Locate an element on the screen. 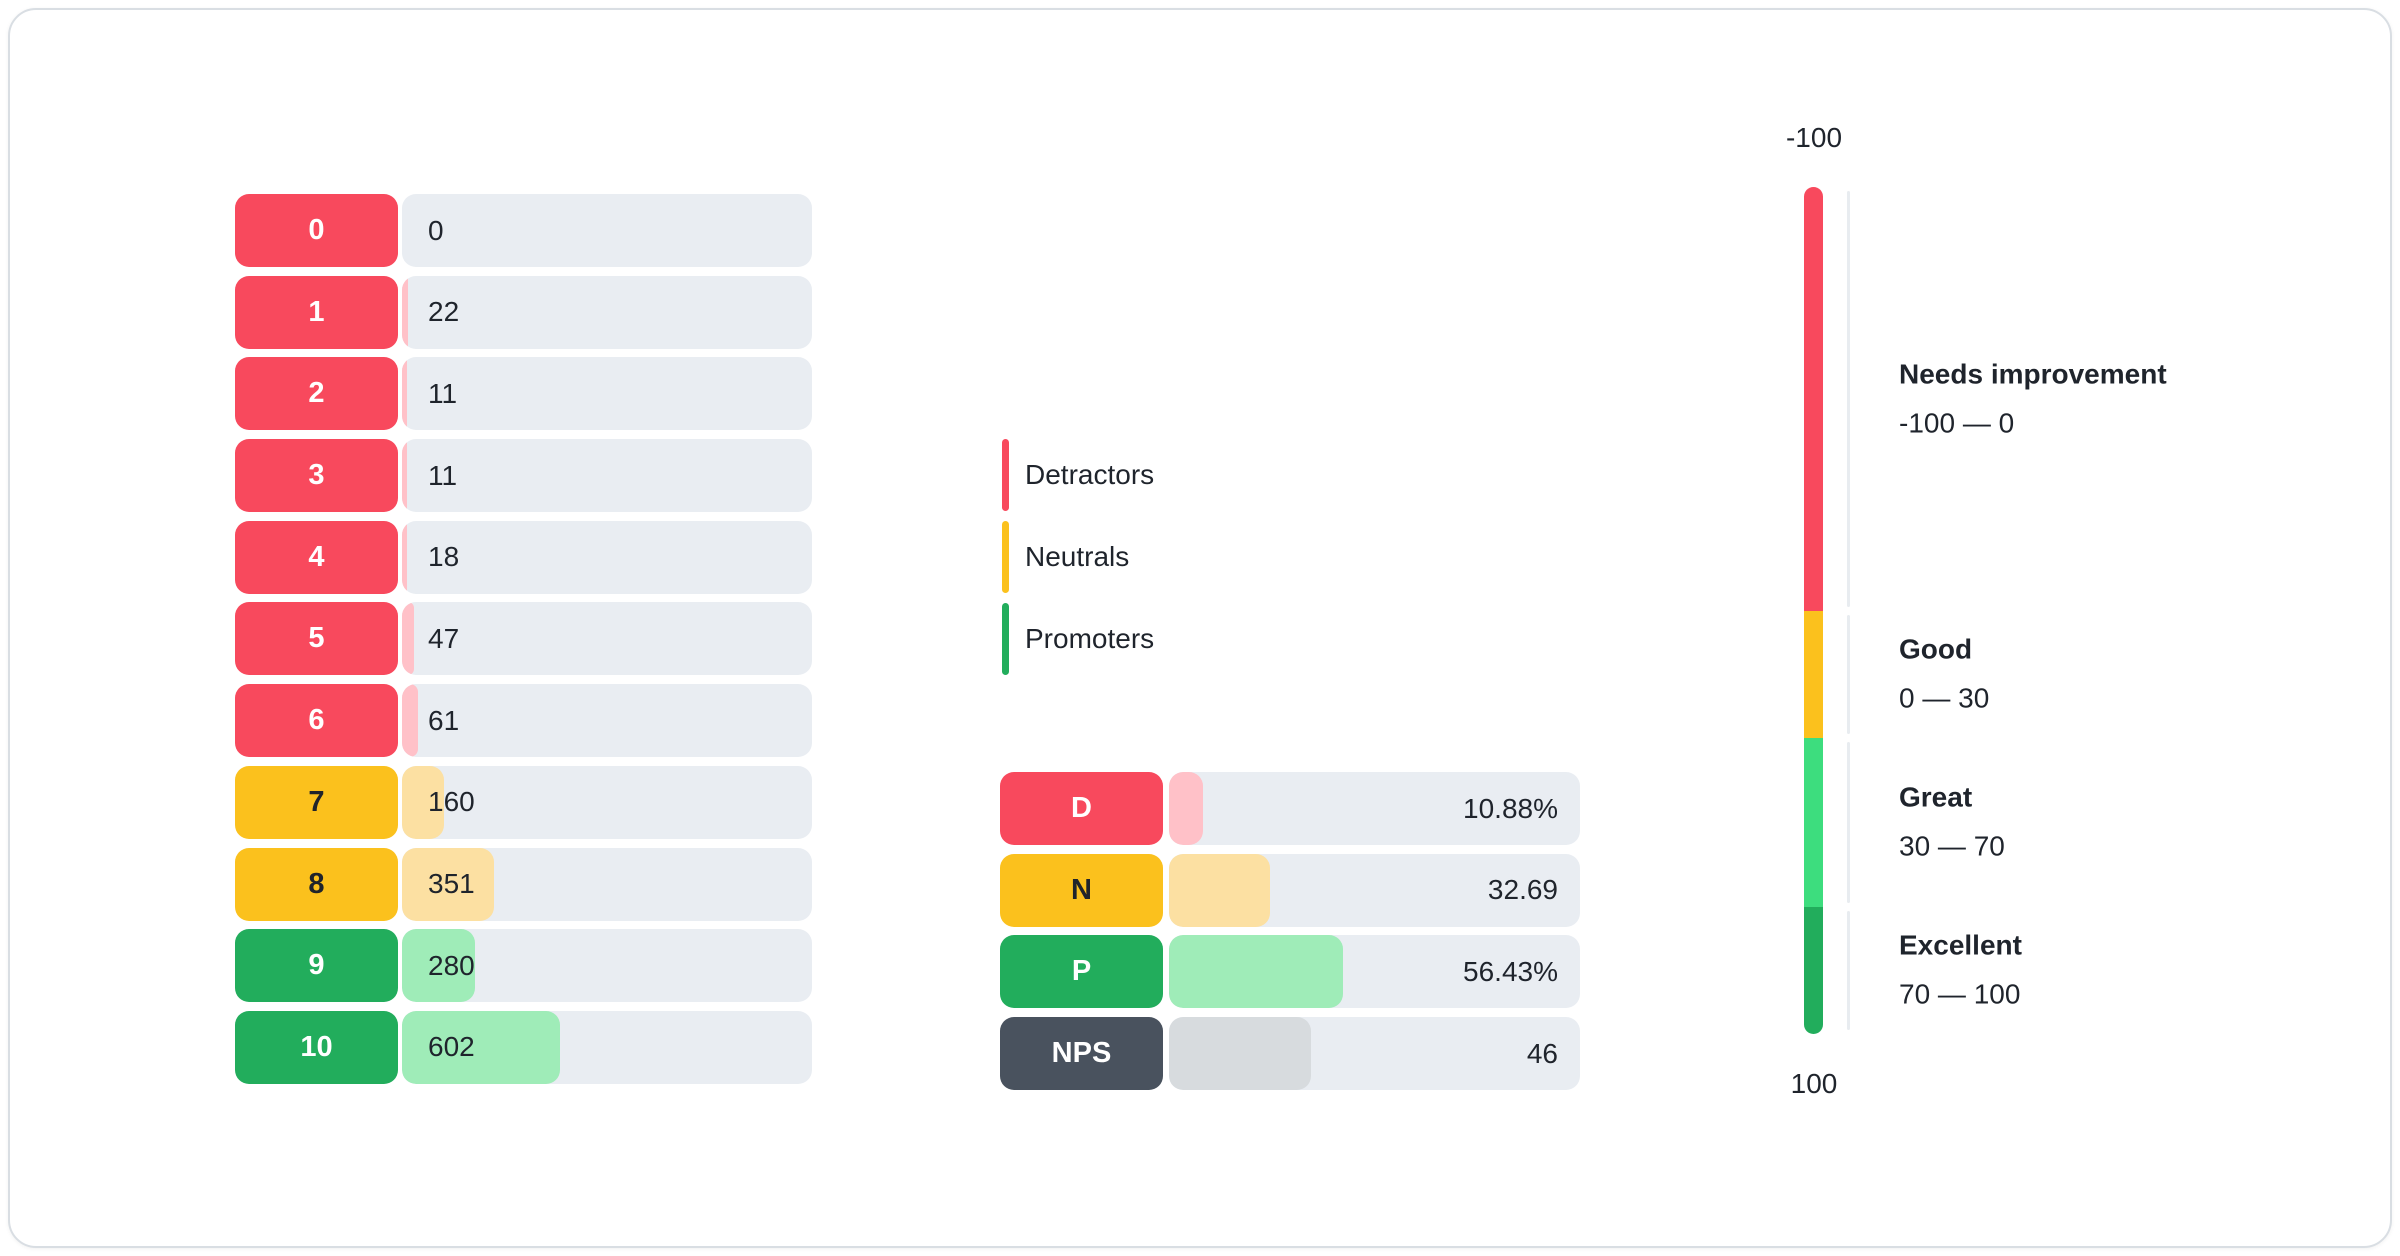  legend-item-promoters: Promoters is located at coordinates (1078, 639).